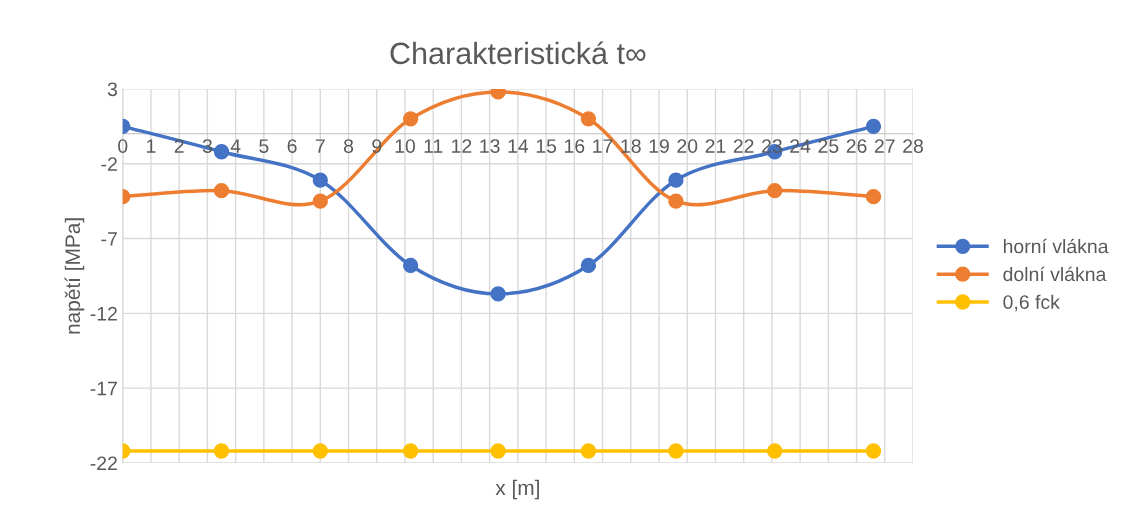 This screenshot has height=511, width=1147. Describe the element at coordinates (292, 146) in the screenshot. I see `x-tick-label: 6` at that location.